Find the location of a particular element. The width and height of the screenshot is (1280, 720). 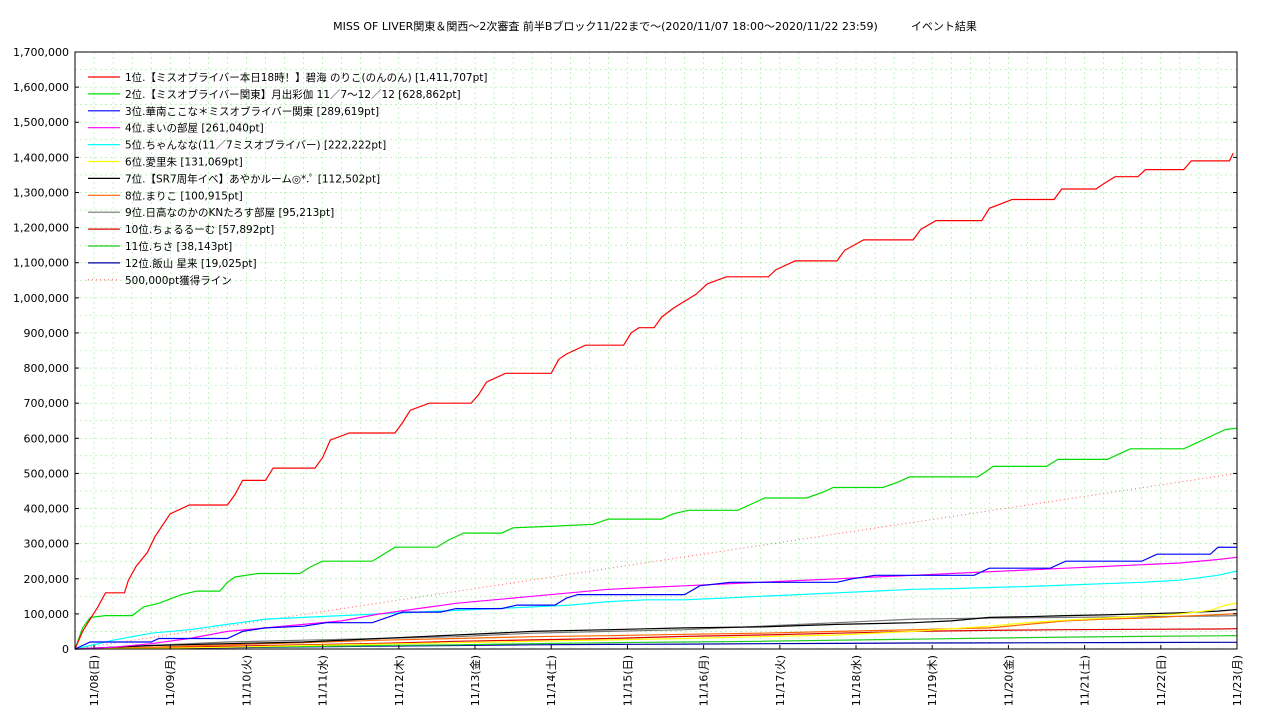

y-tick-label: 900,000 is located at coordinates (47, 333).